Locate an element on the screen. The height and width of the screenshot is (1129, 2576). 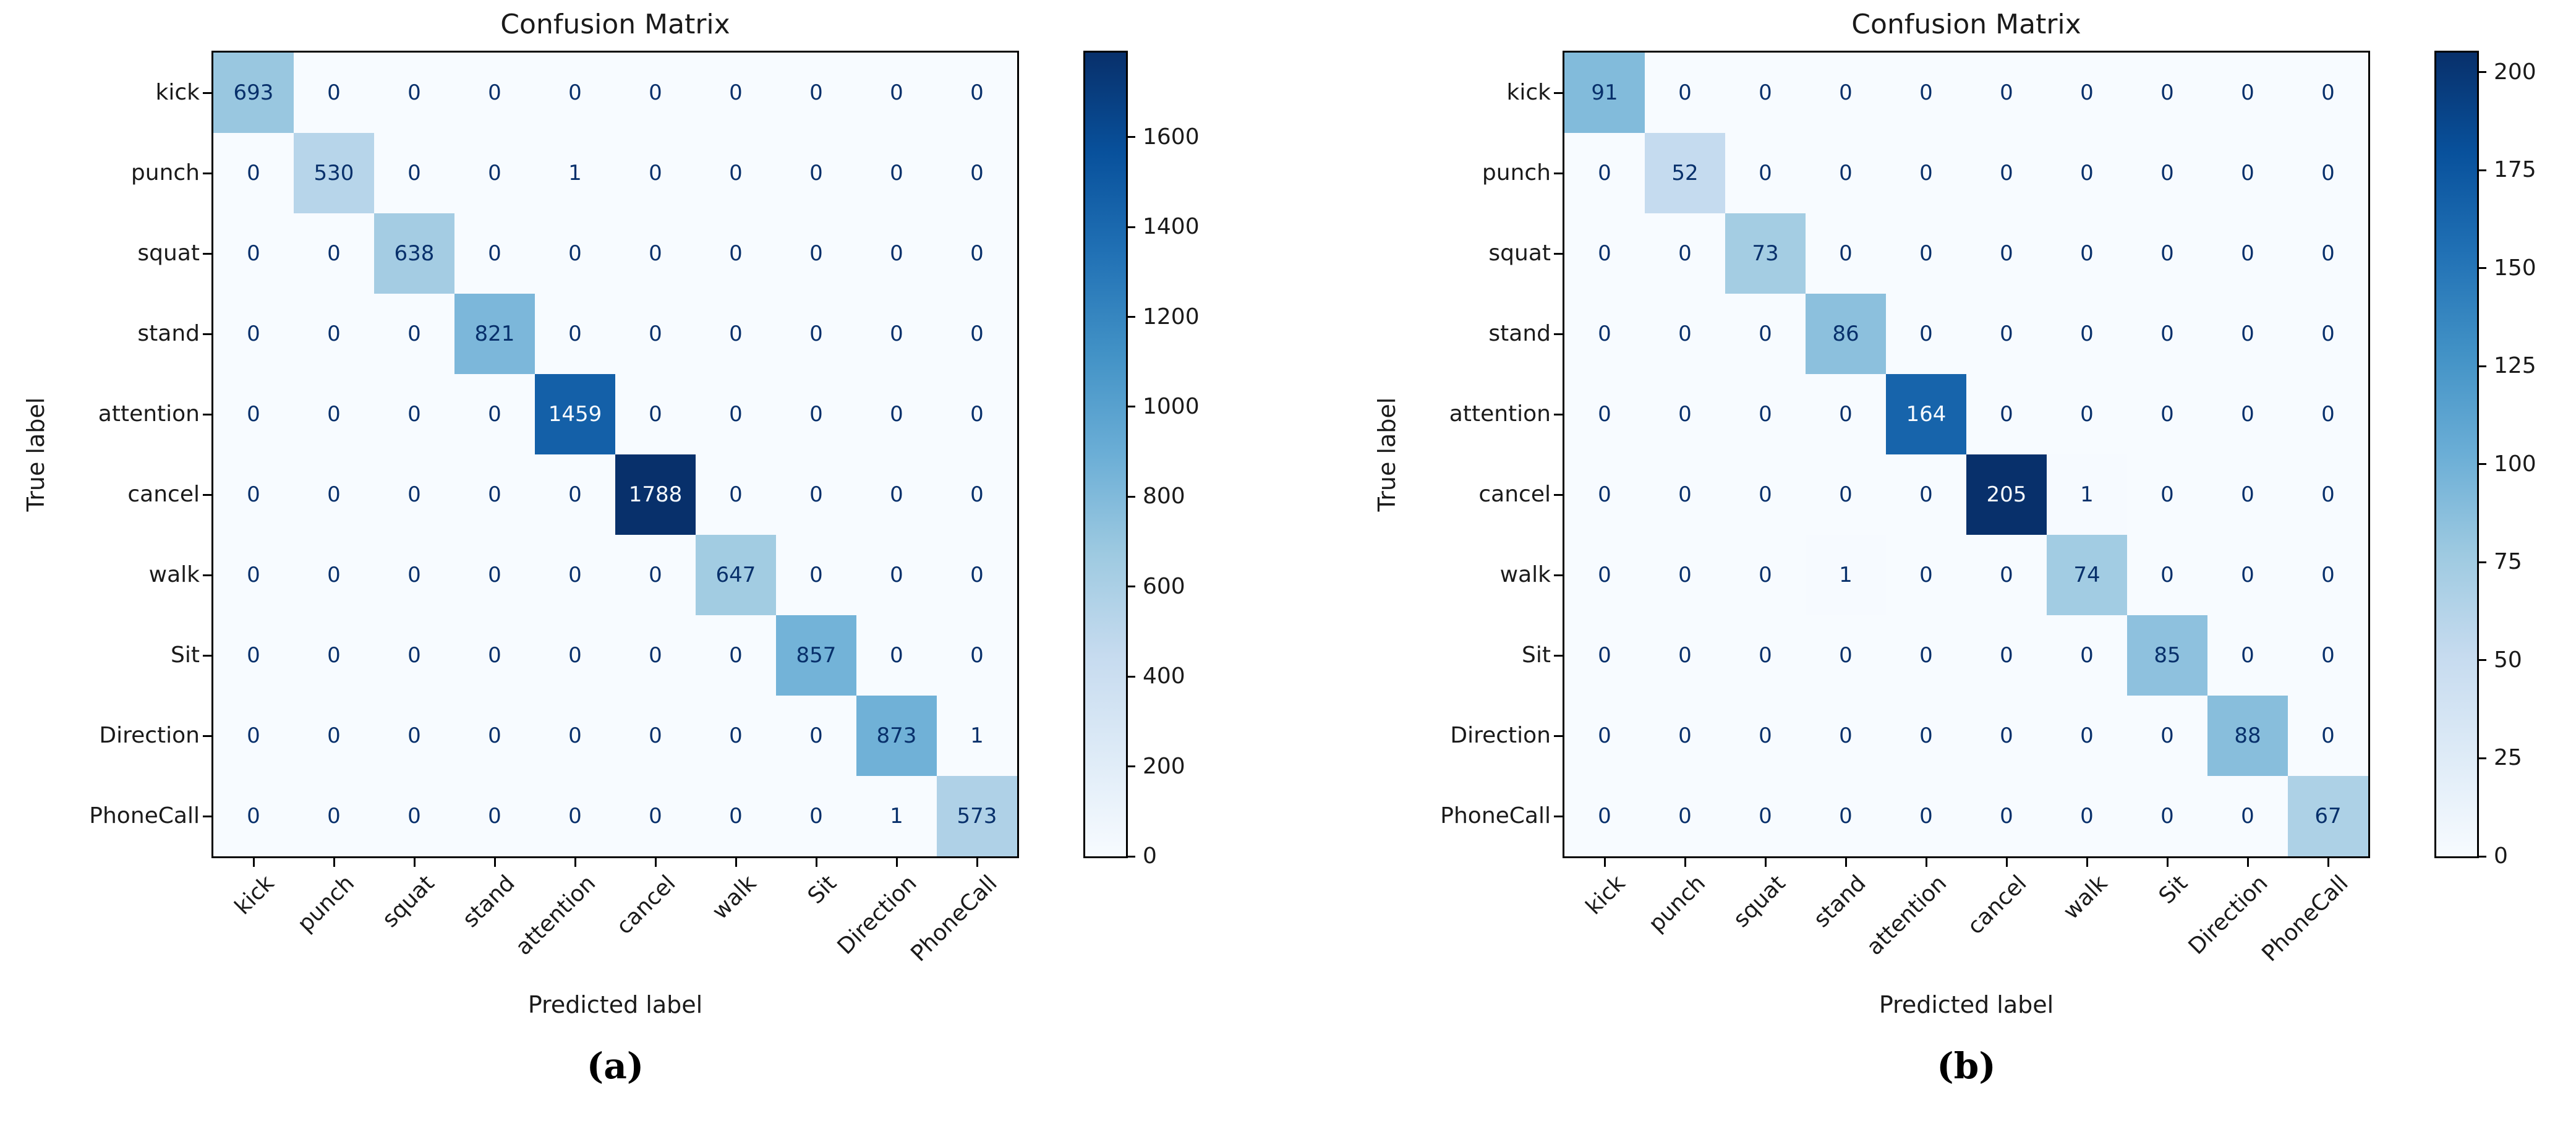
y-tick-label: walk is located at coordinates (1525, 574).